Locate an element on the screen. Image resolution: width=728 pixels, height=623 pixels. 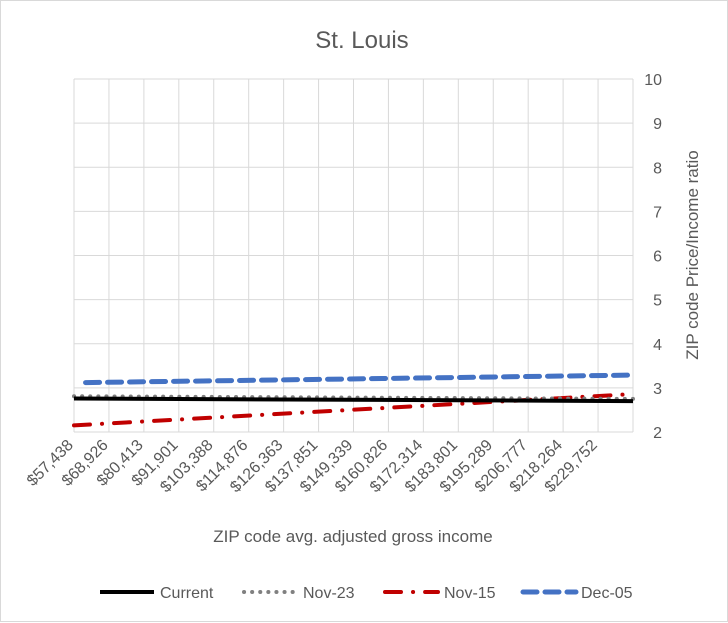
y-tick-label: 7 is located at coordinates (657, 212).